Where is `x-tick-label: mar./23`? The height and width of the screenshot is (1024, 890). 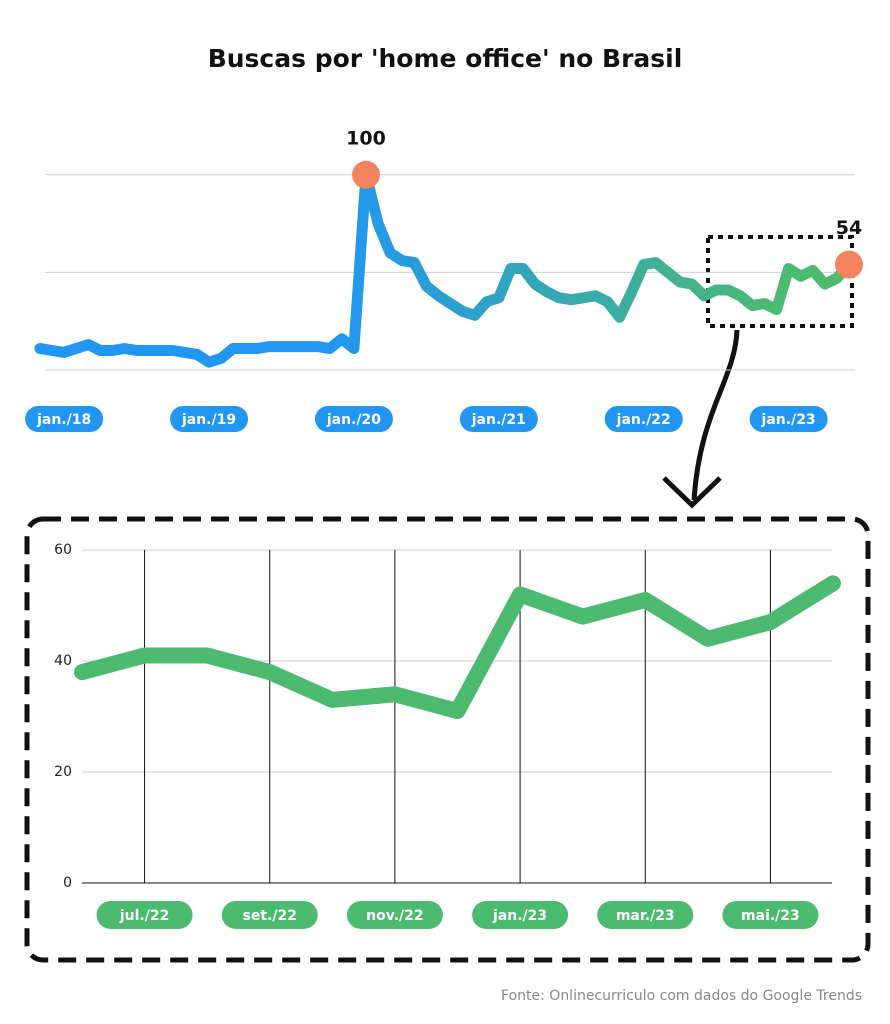
x-tick-label: mar./23 is located at coordinates (645, 916).